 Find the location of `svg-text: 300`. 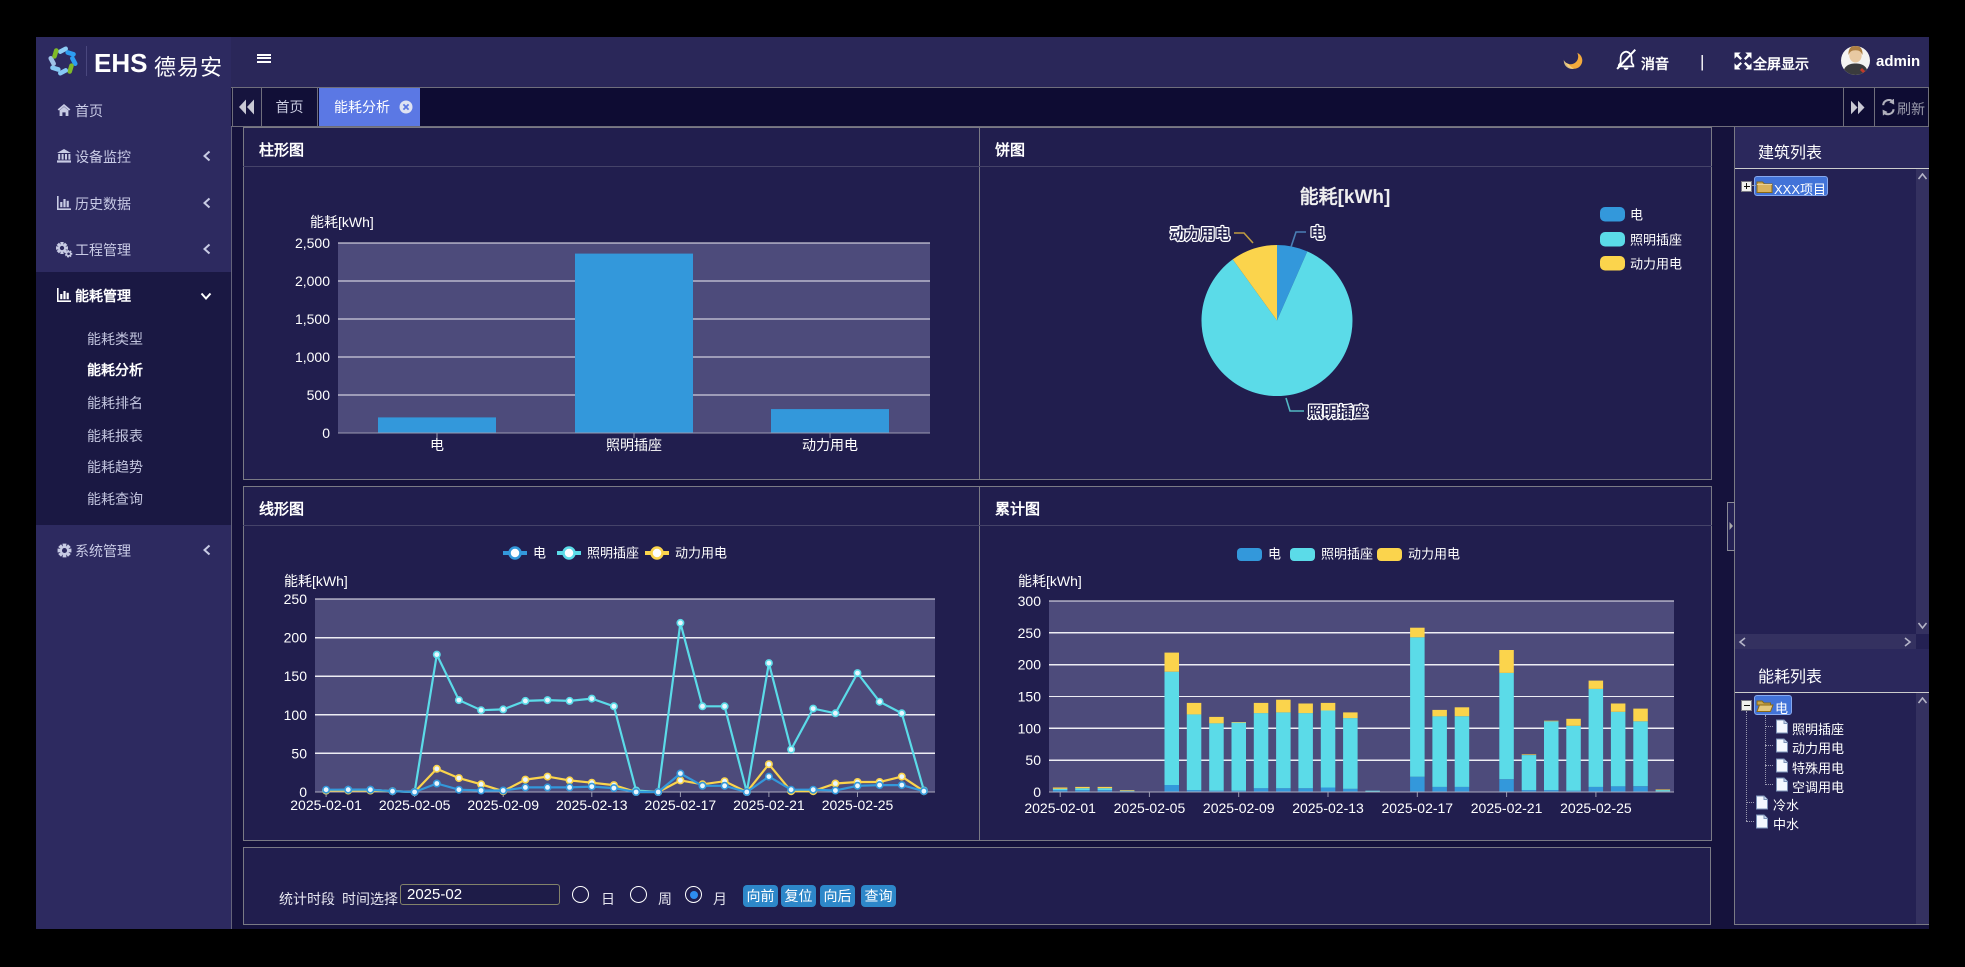

svg-text: 300 is located at coordinates (1030, 601).